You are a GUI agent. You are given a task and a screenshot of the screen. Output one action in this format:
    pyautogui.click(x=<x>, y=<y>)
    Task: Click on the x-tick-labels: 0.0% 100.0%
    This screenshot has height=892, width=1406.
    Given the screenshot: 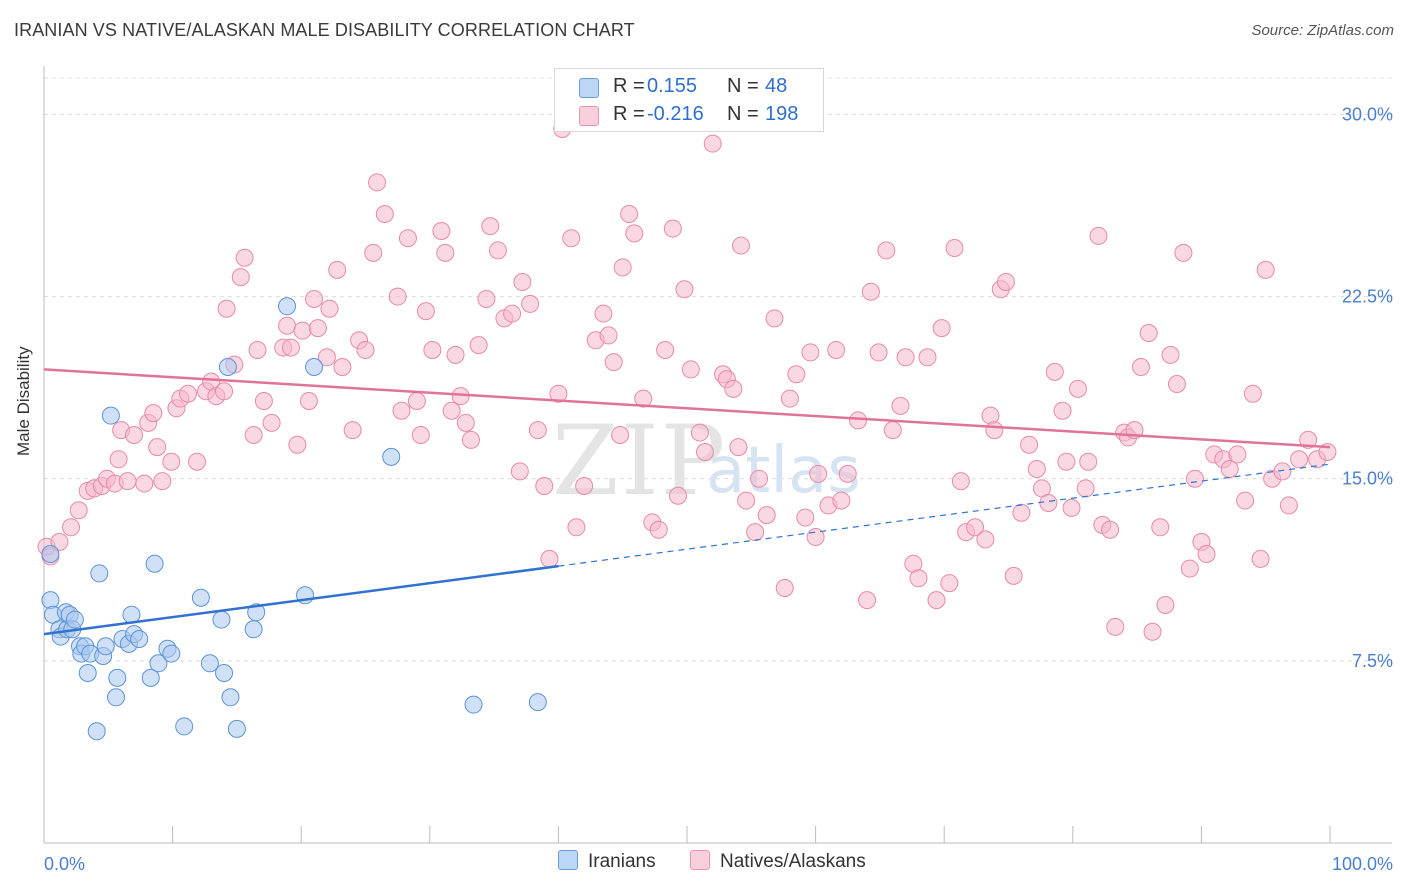 What is the action you would take?
    pyautogui.click(x=718, y=864)
    